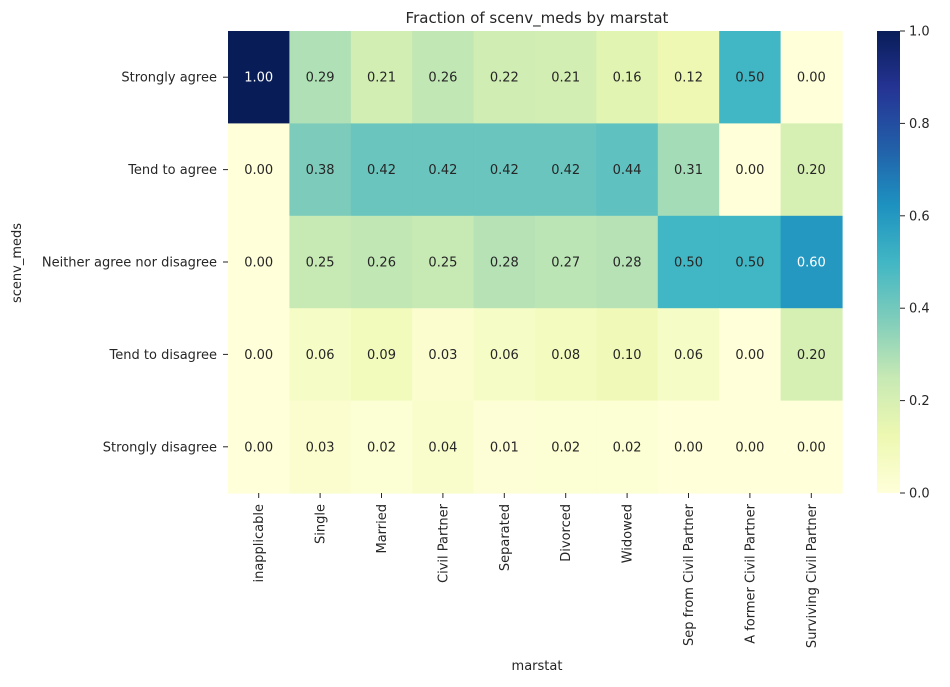 The image size is (950, 687). What do you see at coordinates (17, 263) in the screenshot?
I see `y-axis-label: scenv_meds` at bounding box center [17, 263].